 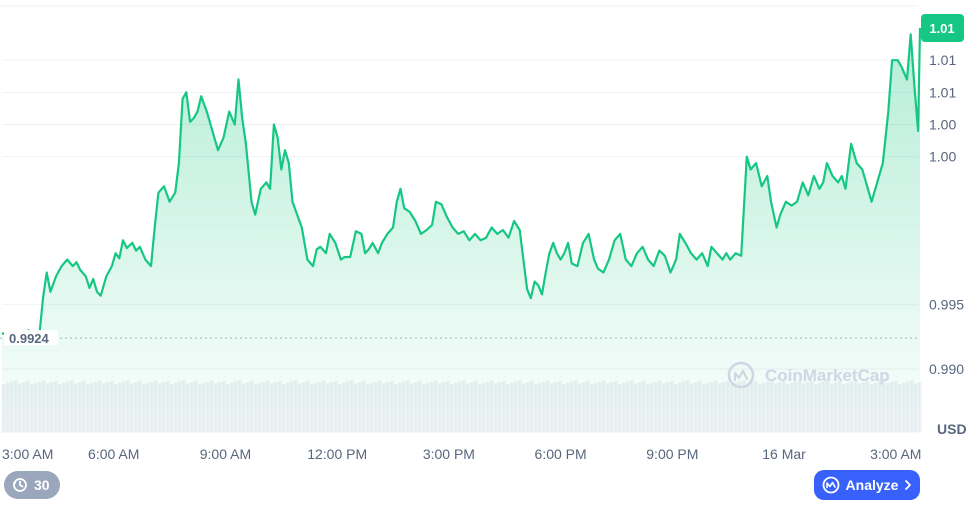 I want to click on reference-label: 0.9924, so click(x=29, y=338).